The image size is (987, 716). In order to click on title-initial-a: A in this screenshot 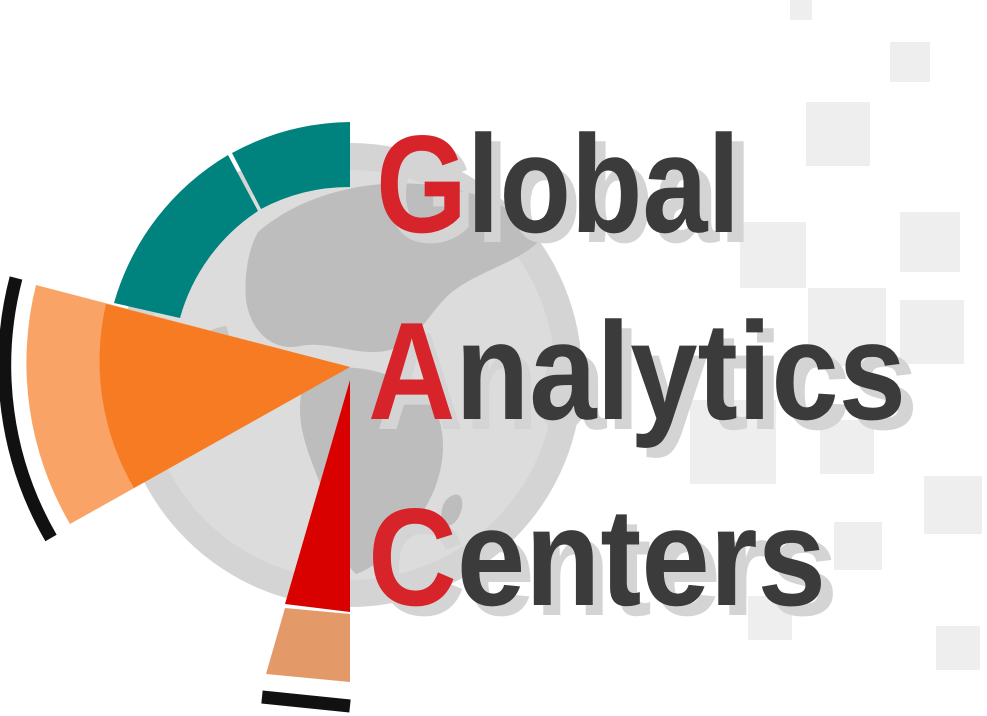, I will do `click(411, 371)`.